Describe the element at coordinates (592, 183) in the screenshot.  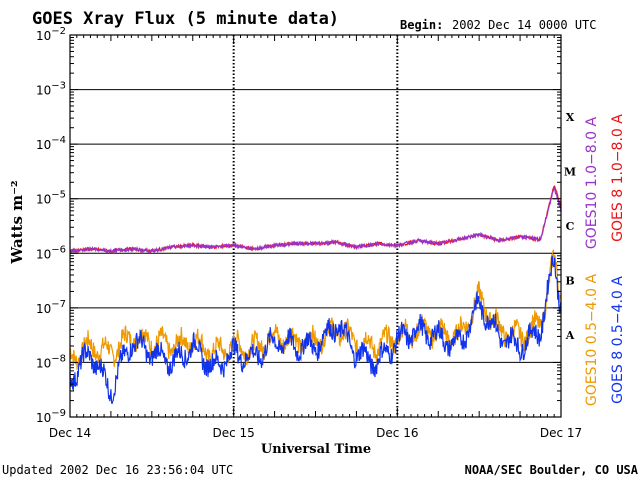
I see `legend-entry-0: GOES10 1.0−8.0 A` at that location.